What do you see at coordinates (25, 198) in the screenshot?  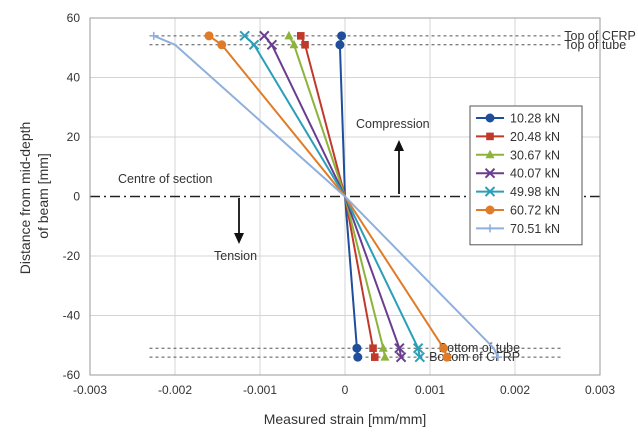 I see `y-axis-title-line-1: Distance from mid-depth` at bounding box center [25, 198].